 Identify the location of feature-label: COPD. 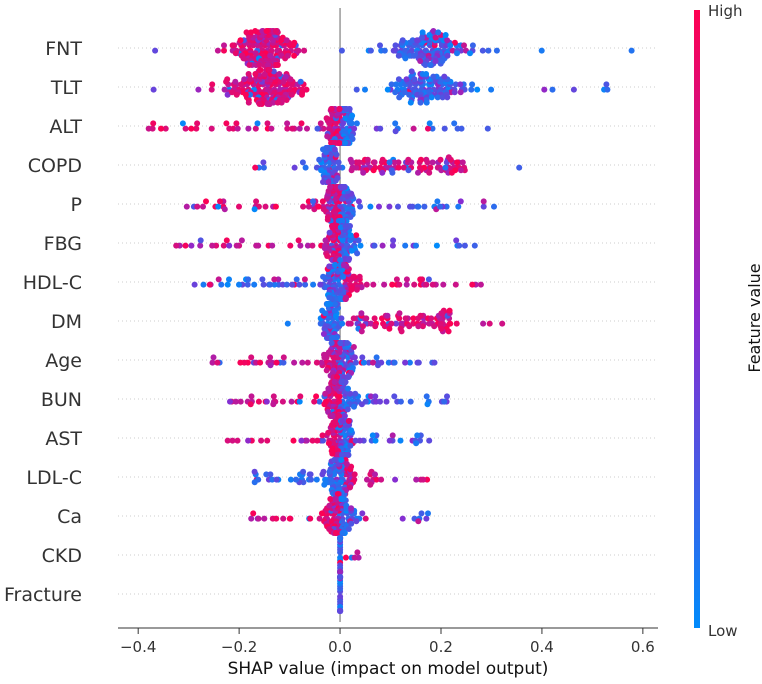
(55, 166).